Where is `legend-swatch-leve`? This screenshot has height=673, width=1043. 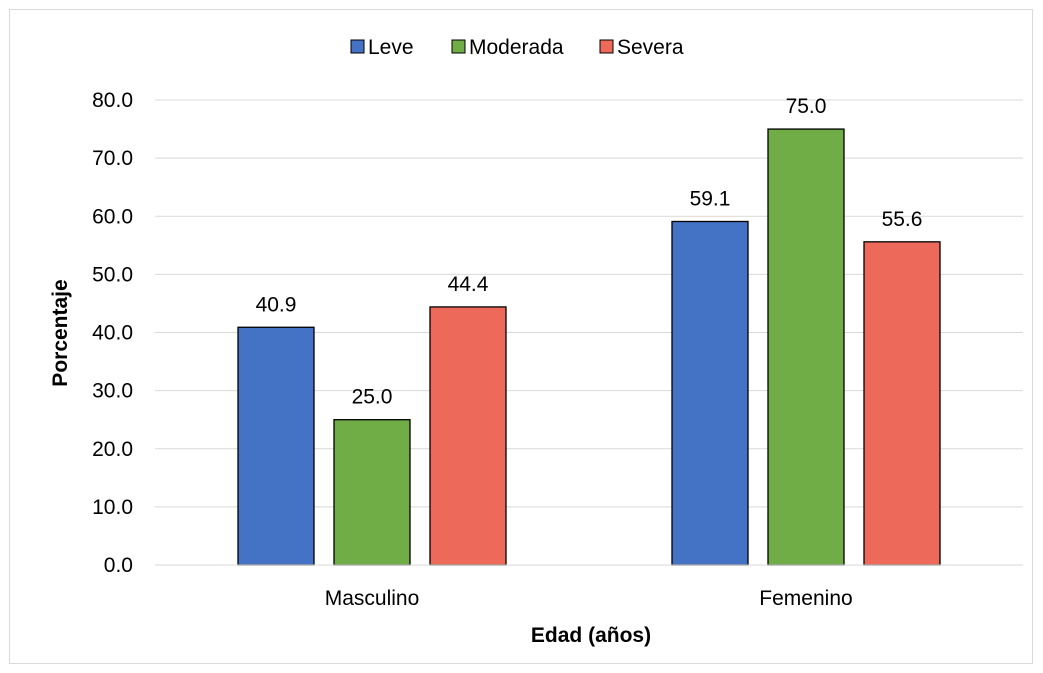 legend-swatch-leve is located at coordinates (357, 46).